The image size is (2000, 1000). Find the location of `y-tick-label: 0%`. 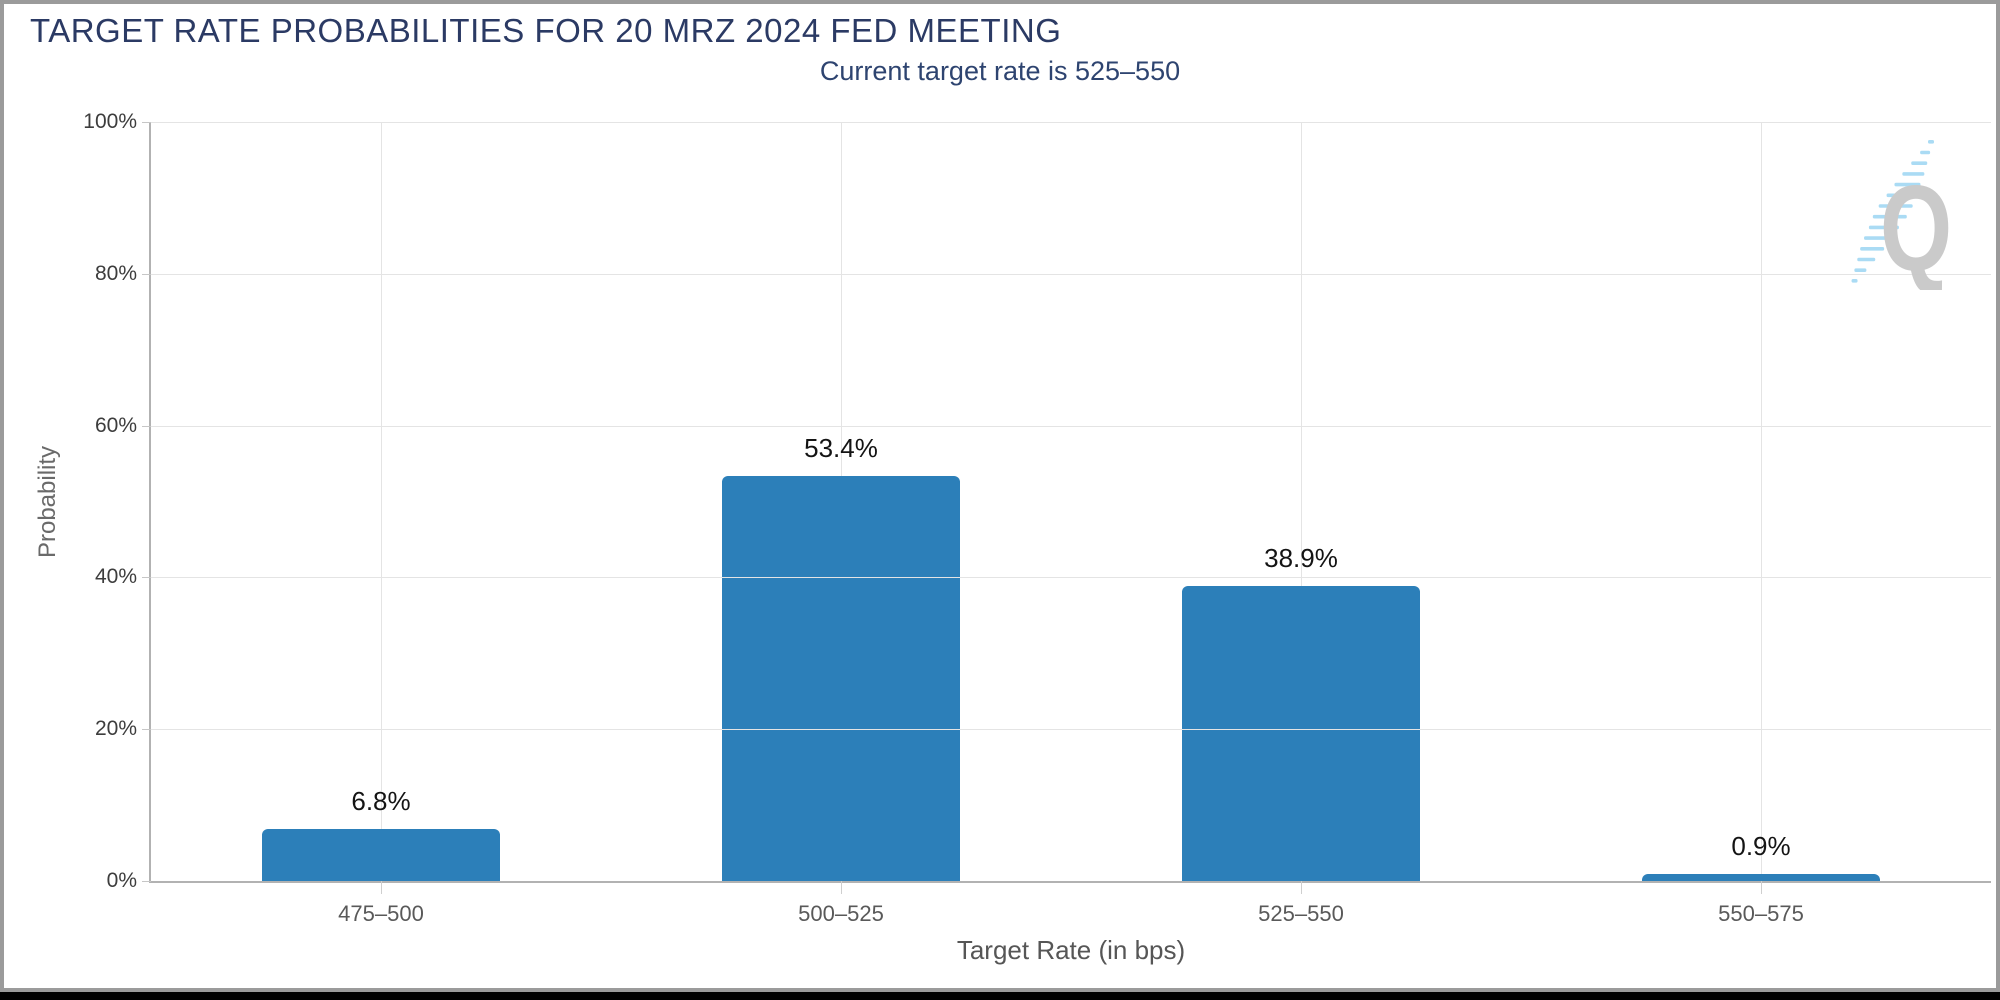

y-tick-label: 0% is located at coordinates (121, 880).